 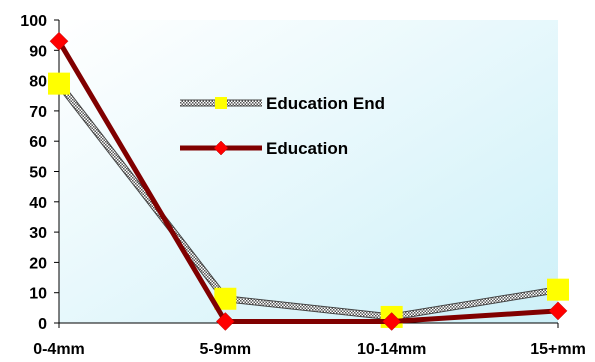 I want to click on y-tick-label: 60, so click(x=38, y=142).